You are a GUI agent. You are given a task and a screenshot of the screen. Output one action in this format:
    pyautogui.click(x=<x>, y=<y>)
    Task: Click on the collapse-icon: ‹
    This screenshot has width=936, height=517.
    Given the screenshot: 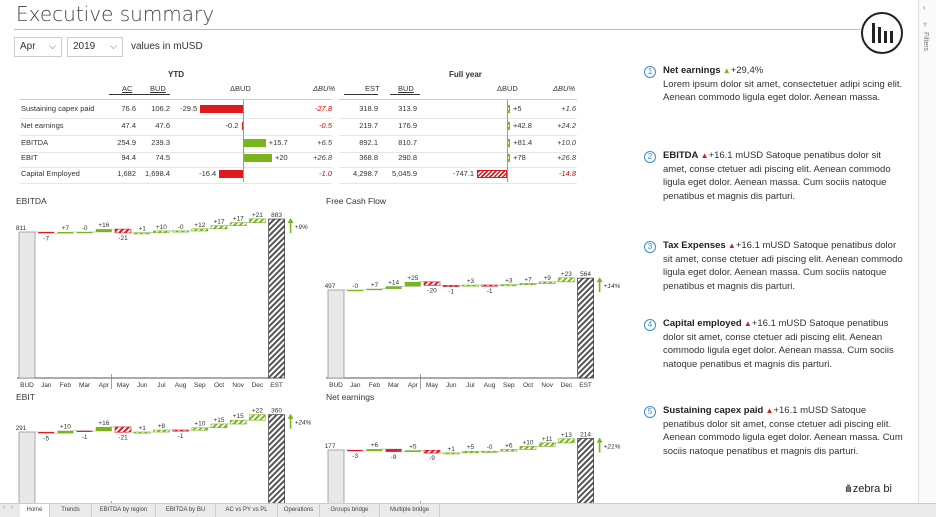 What is the action you would take?
    pyautogui.click(x=924, y=7)
    